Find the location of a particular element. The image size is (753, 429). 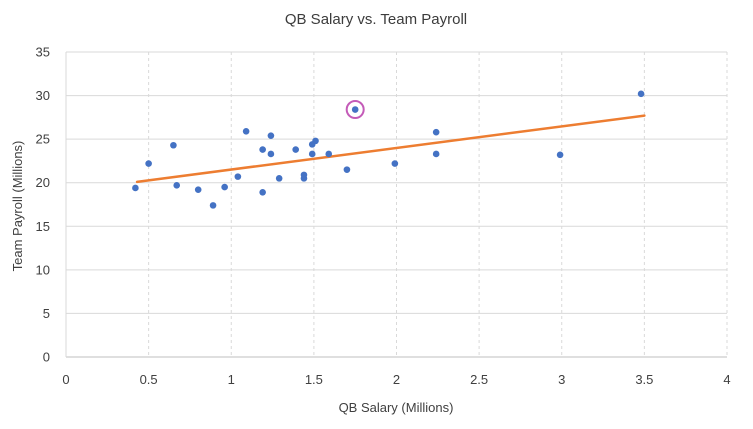

trendline is located at coordinates (390, 149).